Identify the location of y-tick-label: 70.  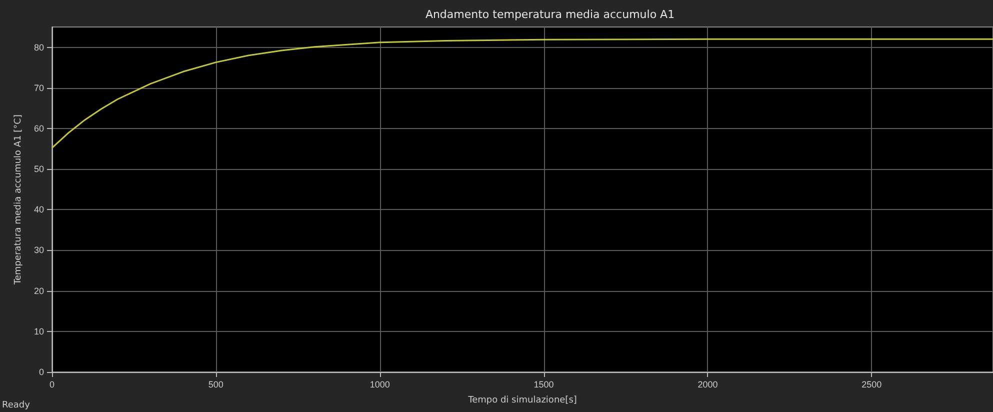
(39, 87).